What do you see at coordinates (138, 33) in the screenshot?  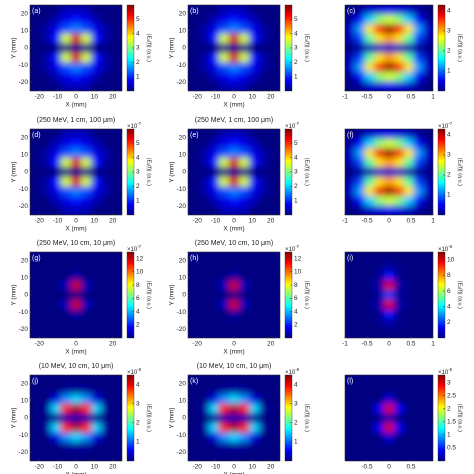 I see `colorbar-tick-label: 4` at bounding box center [138, 33].